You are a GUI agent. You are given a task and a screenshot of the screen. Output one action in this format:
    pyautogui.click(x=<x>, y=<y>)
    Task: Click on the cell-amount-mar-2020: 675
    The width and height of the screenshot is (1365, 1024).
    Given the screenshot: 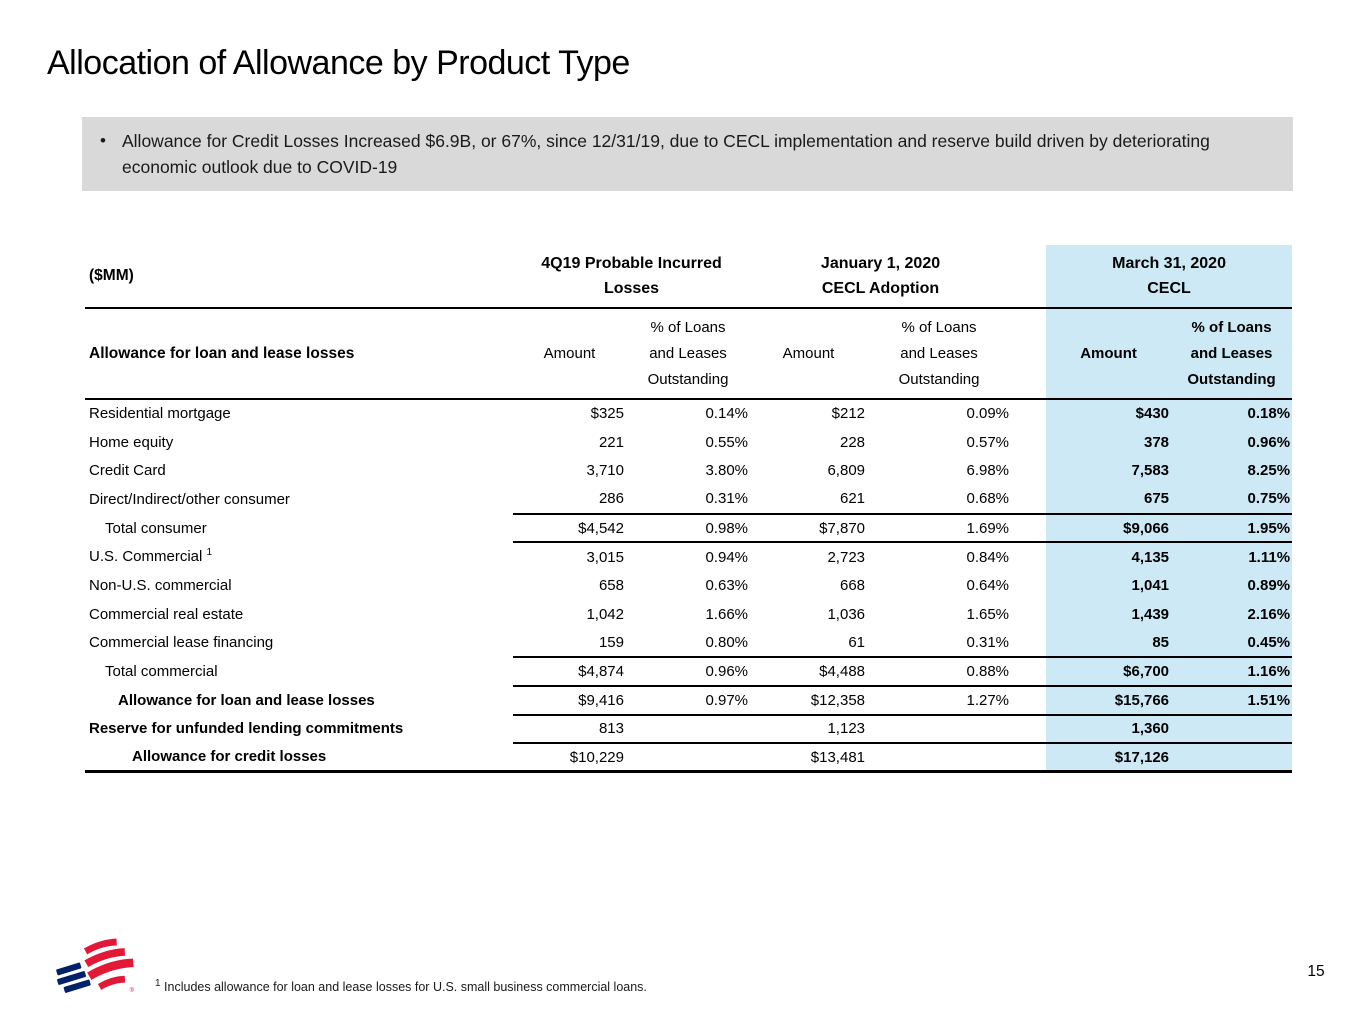 What is the action you would take?
    pyautogui.click(x=1109, y=500)
    